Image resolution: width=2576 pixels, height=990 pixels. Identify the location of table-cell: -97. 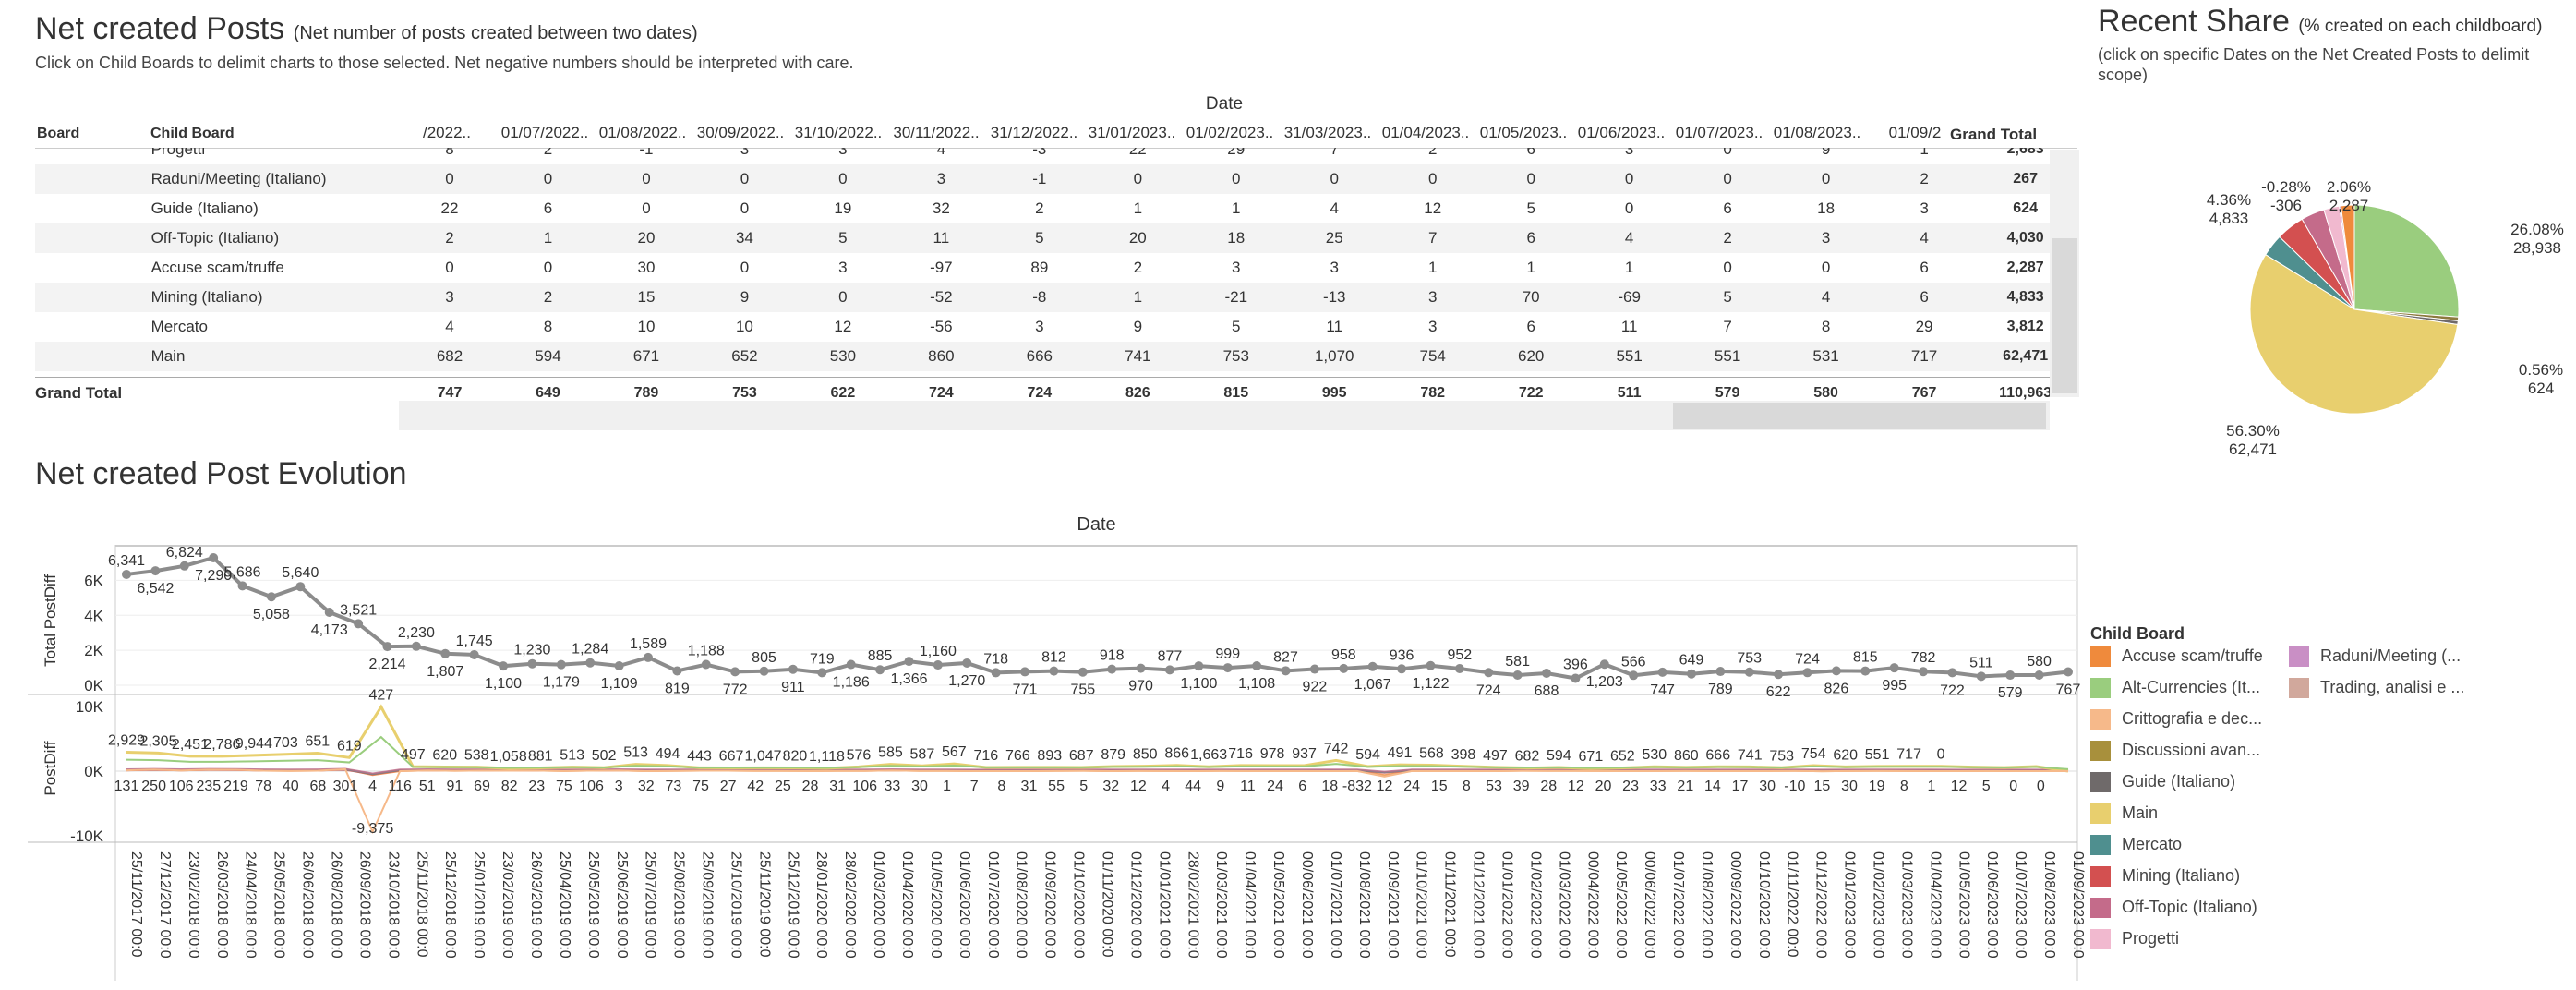
(941, 268).